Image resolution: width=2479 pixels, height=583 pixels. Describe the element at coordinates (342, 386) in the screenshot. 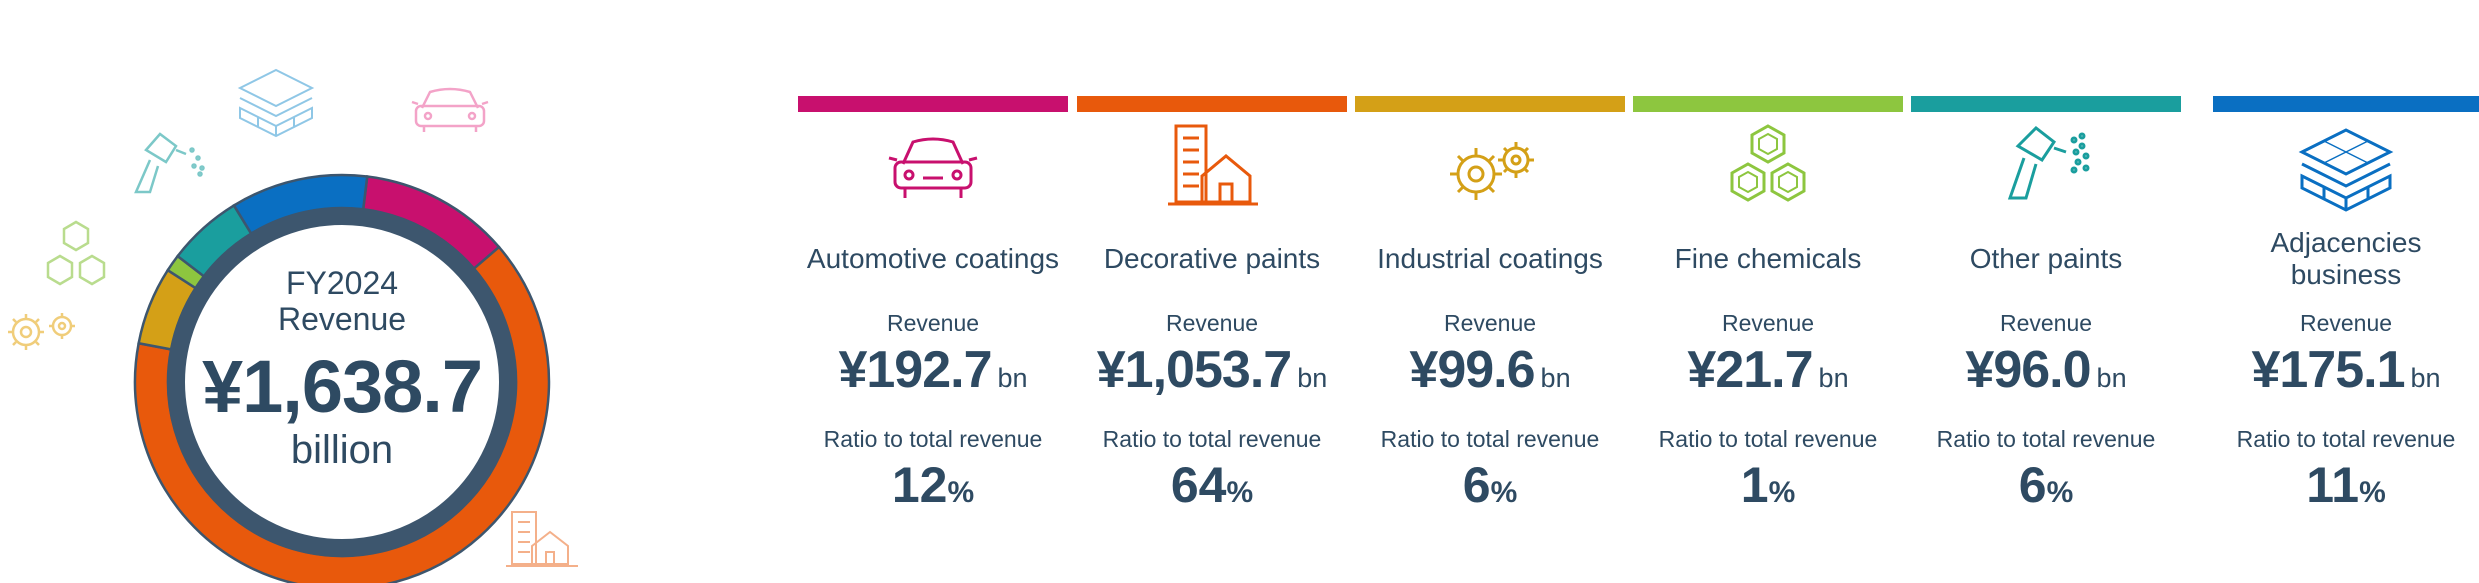

I see `total-revenue-value: ¥1,638.7` at that location.